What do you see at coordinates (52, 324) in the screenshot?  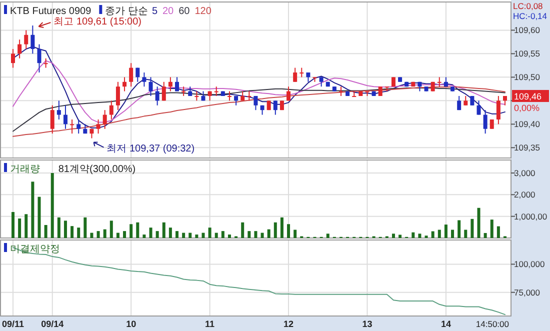 I see `x-tick-label: 09/14` at bounding box center [52, 324].